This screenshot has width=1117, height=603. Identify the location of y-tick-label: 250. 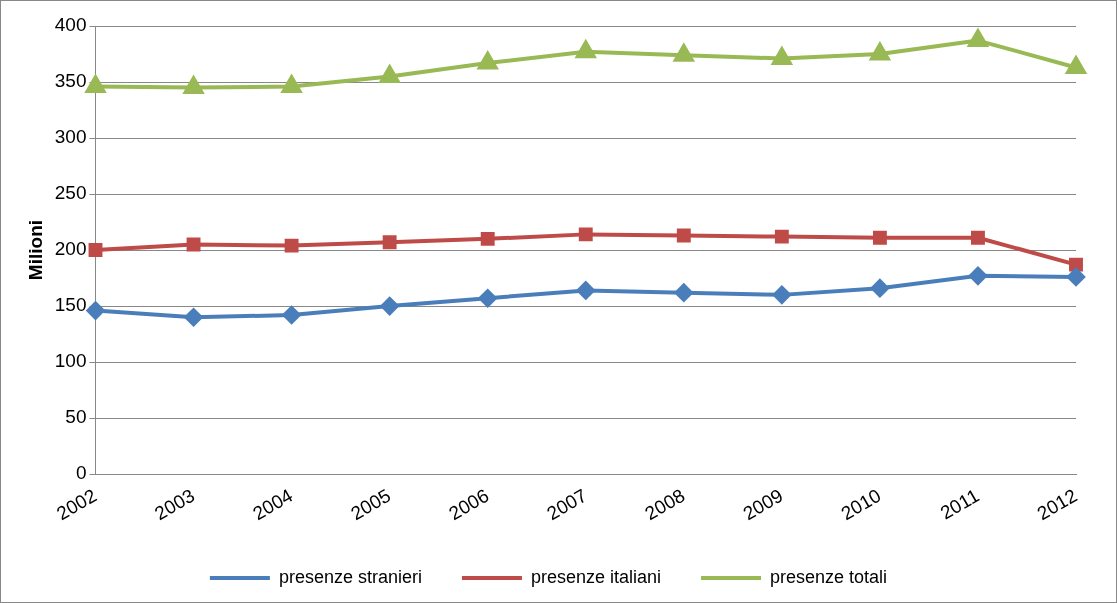
(70, 193).